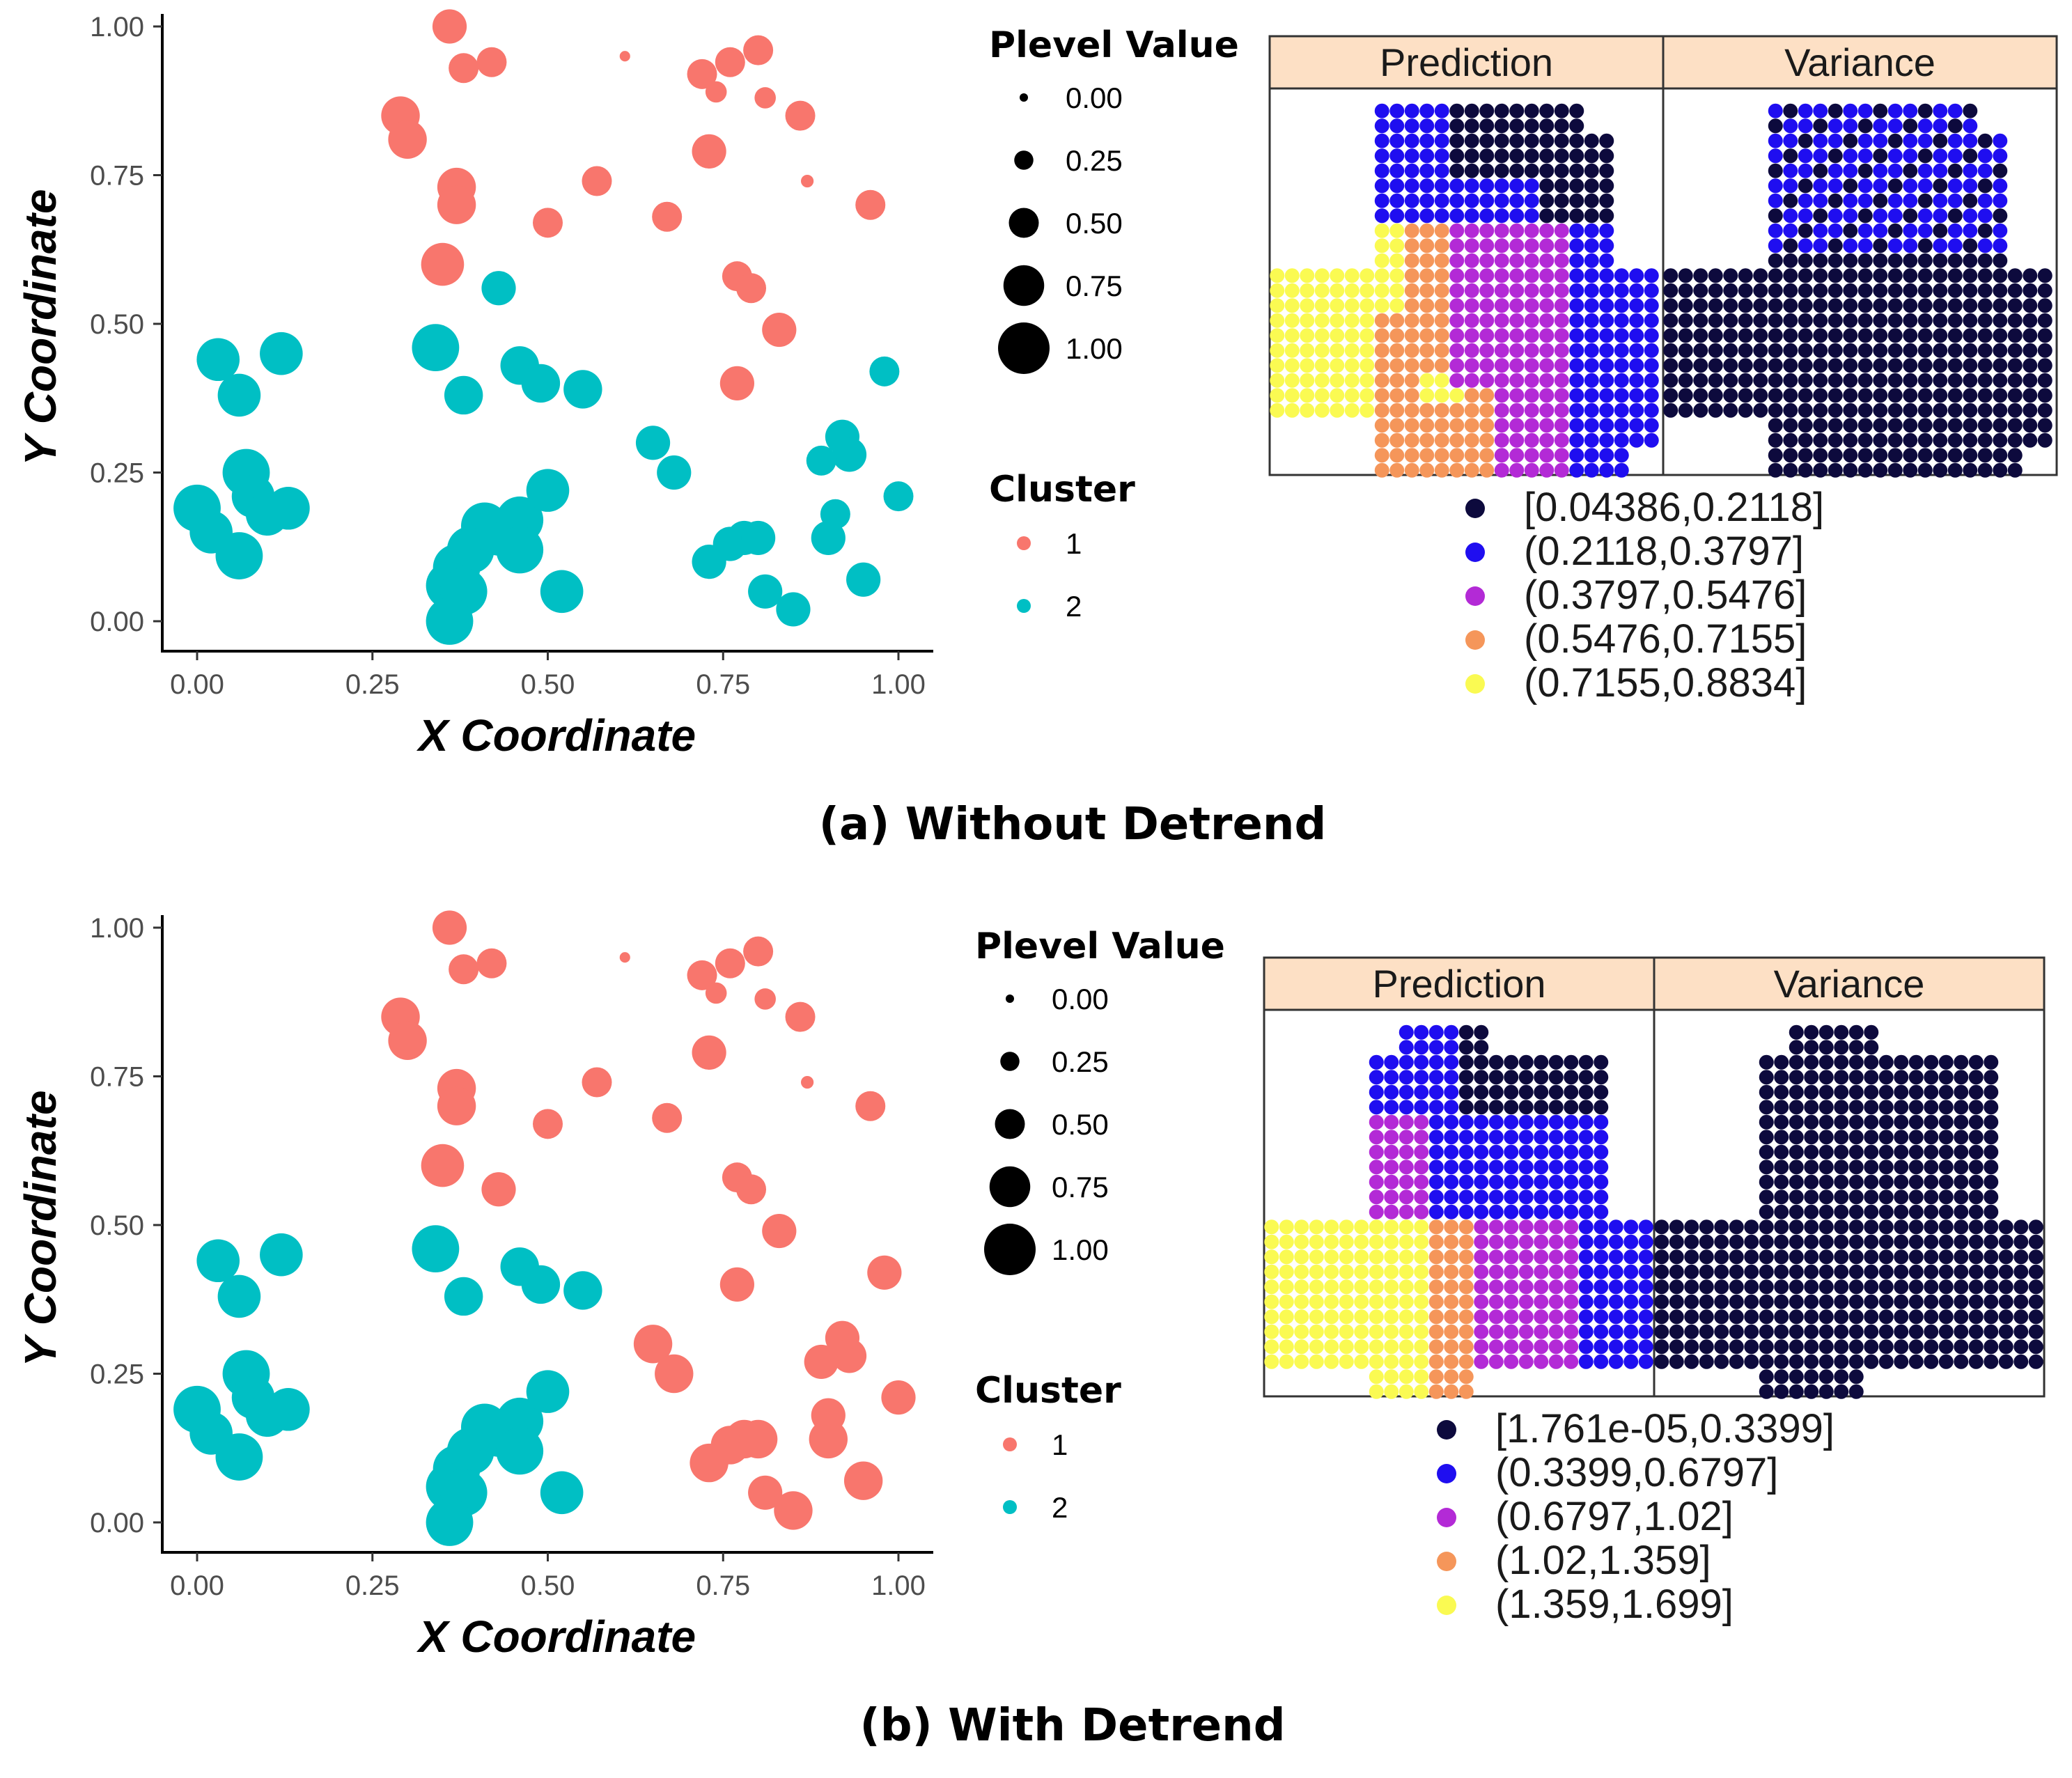 This screenshot has width=2072, height=1778. What do you see at coordinates (1024, 606) in the screenshot?
I see `cluster-legend-key` at bounding box center [1024, 606].